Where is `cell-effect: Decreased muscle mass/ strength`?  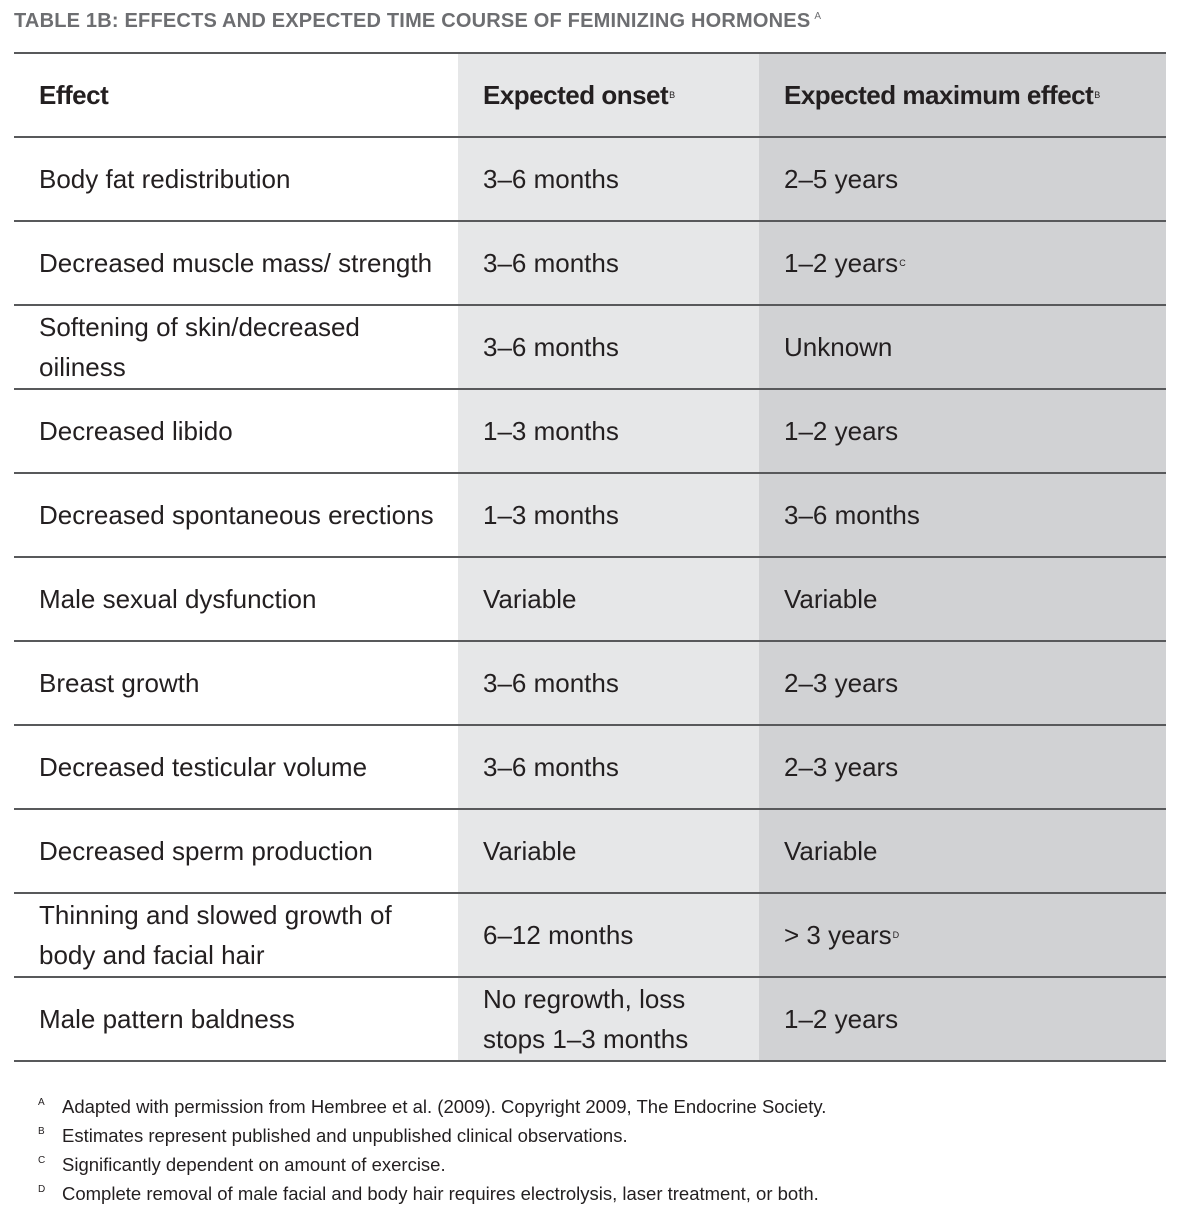 cell-effect: Decreased muscle mass/ strength is located at coordinates (236, 263).